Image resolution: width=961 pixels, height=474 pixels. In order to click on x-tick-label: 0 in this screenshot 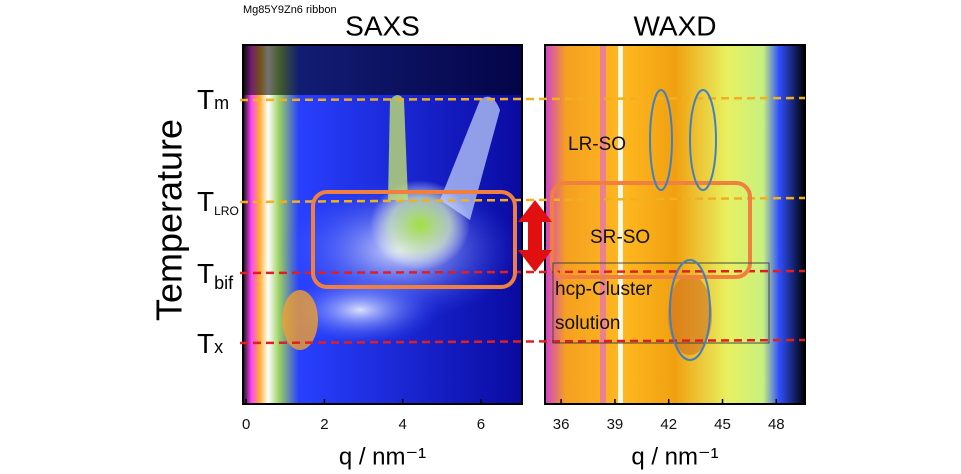, I will do `click(246, 424)`.